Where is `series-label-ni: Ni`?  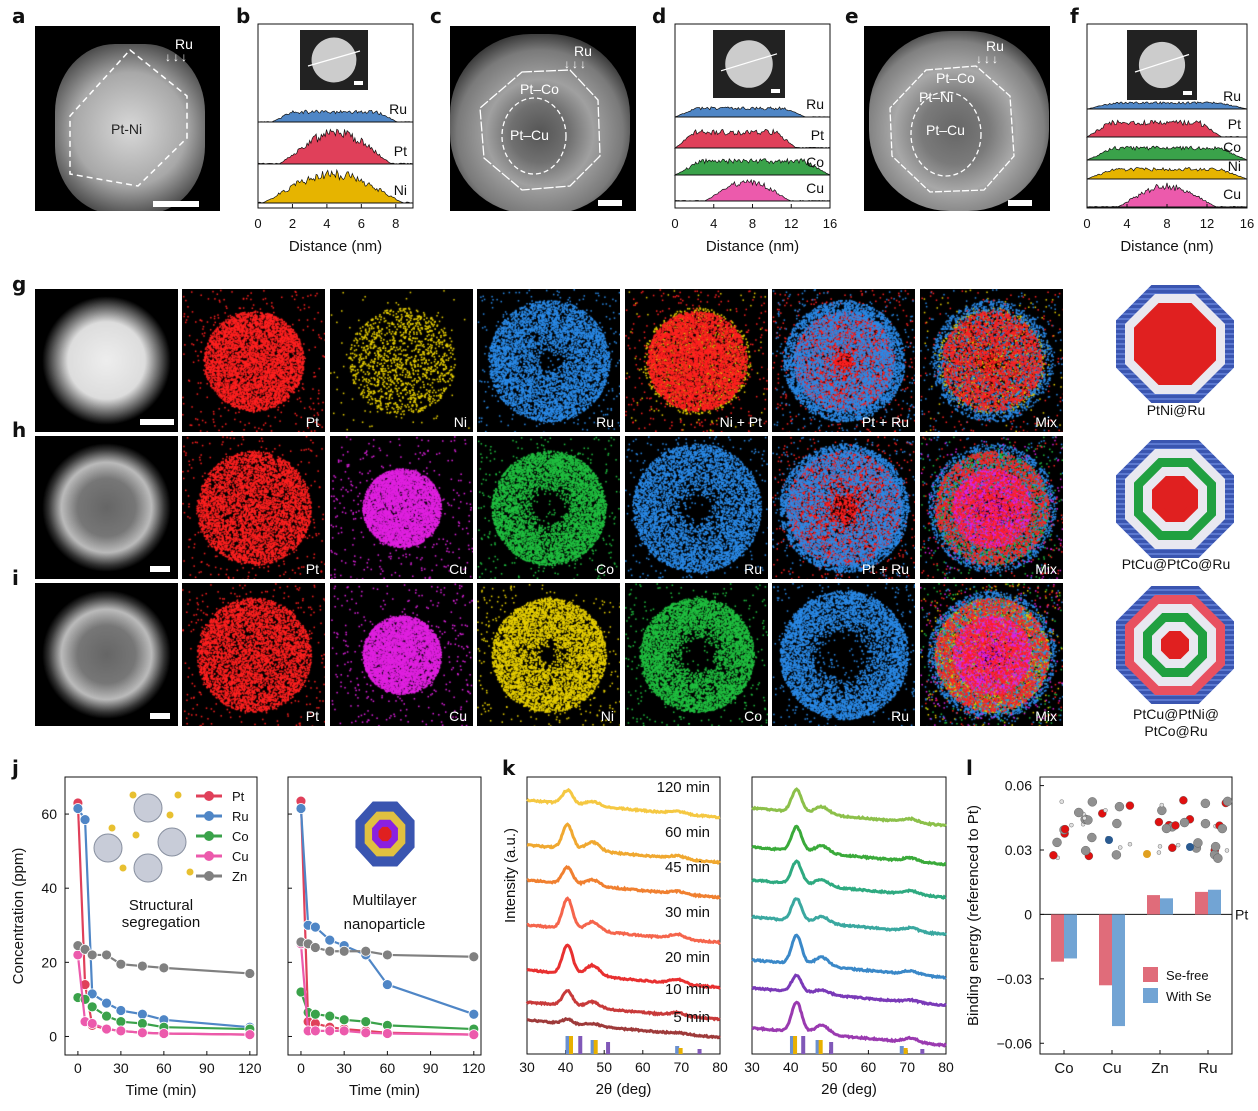
series-label-ni: Ni is located at coordinates (1234, 166).